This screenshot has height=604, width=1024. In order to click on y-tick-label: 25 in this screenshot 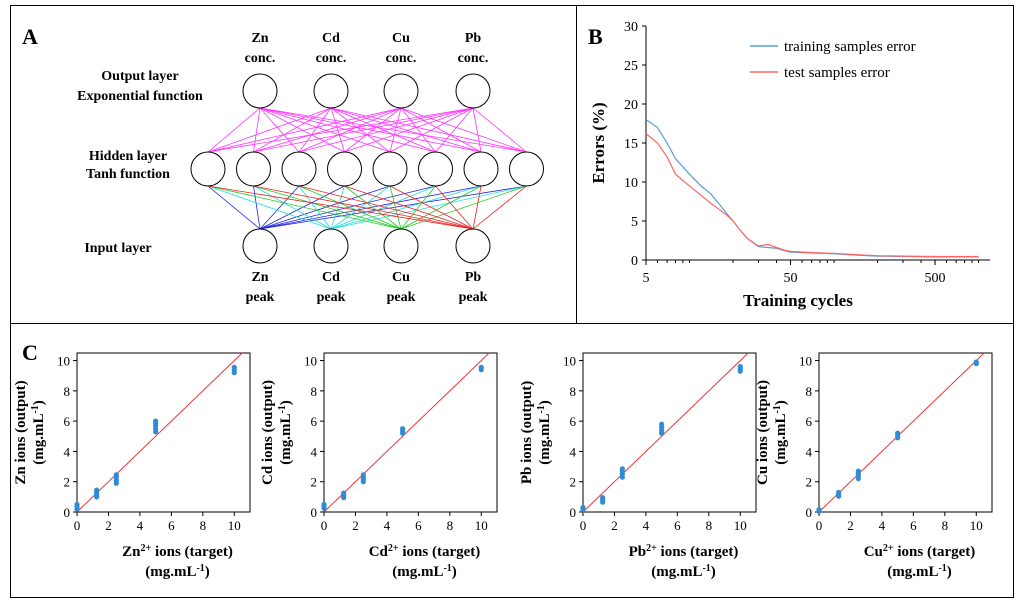, I will do `click(631, 66)`.